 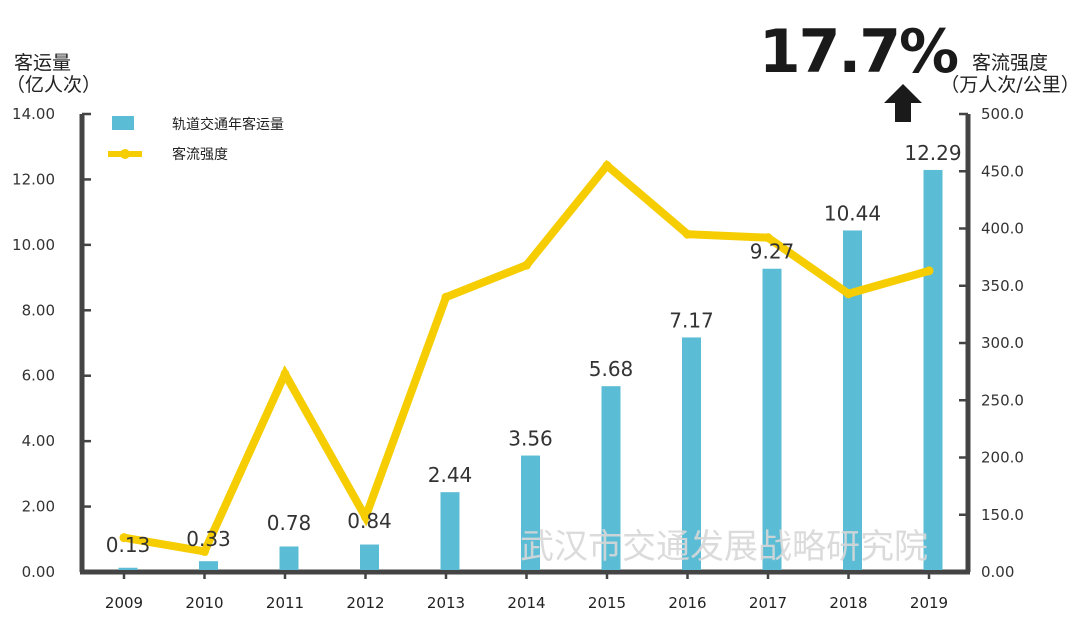 What do you see at coordinates (1002, 286) in the screenshot?
I see `right-tick-label: 350.0` at bounding box center [1002, 286].